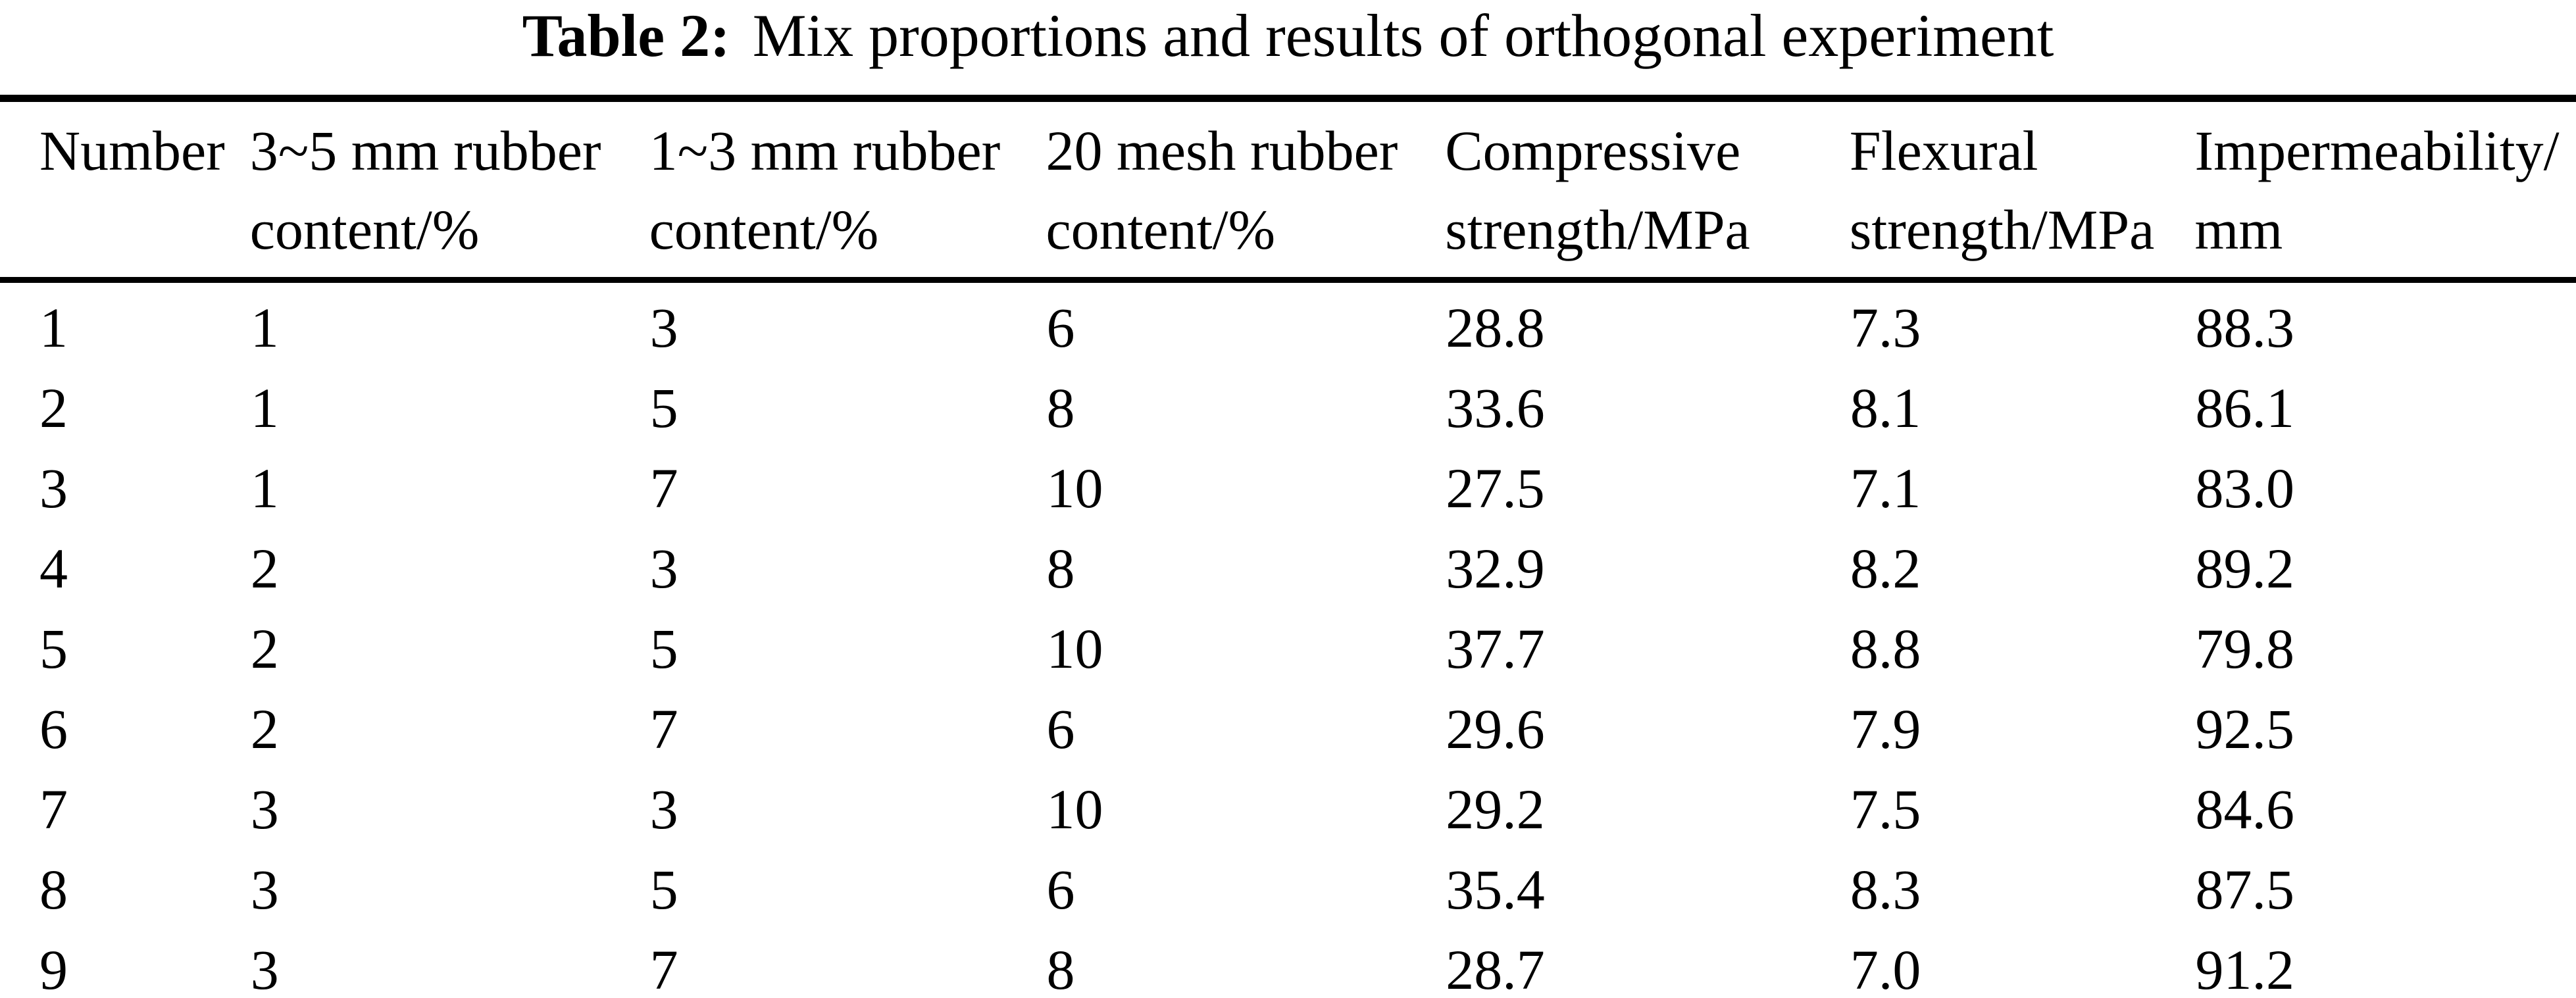  Describe the element at coordinates (53, 648) in the screenshot. I see `cell-number: 5` at that location.